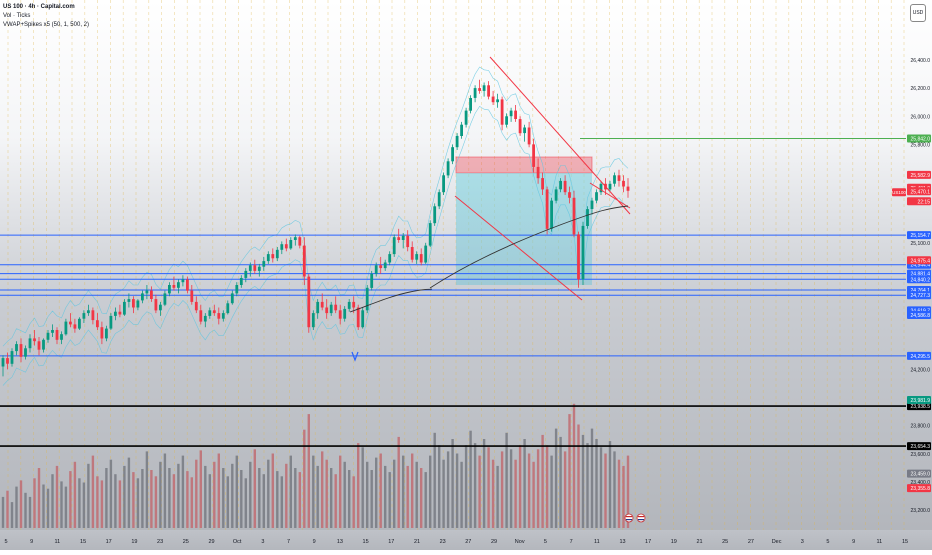 This screenshot has height=555, width=932. Describe the element at coordinates (918, 13) in the screenshot. I see `currency-button: USD` at that location.